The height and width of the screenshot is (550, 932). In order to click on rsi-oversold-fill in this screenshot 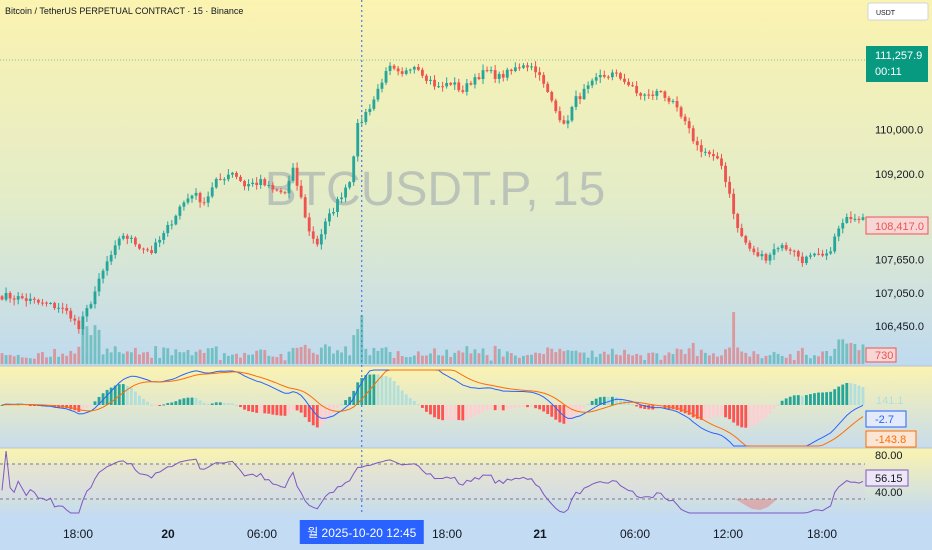, I will do `click(756, 504)`.